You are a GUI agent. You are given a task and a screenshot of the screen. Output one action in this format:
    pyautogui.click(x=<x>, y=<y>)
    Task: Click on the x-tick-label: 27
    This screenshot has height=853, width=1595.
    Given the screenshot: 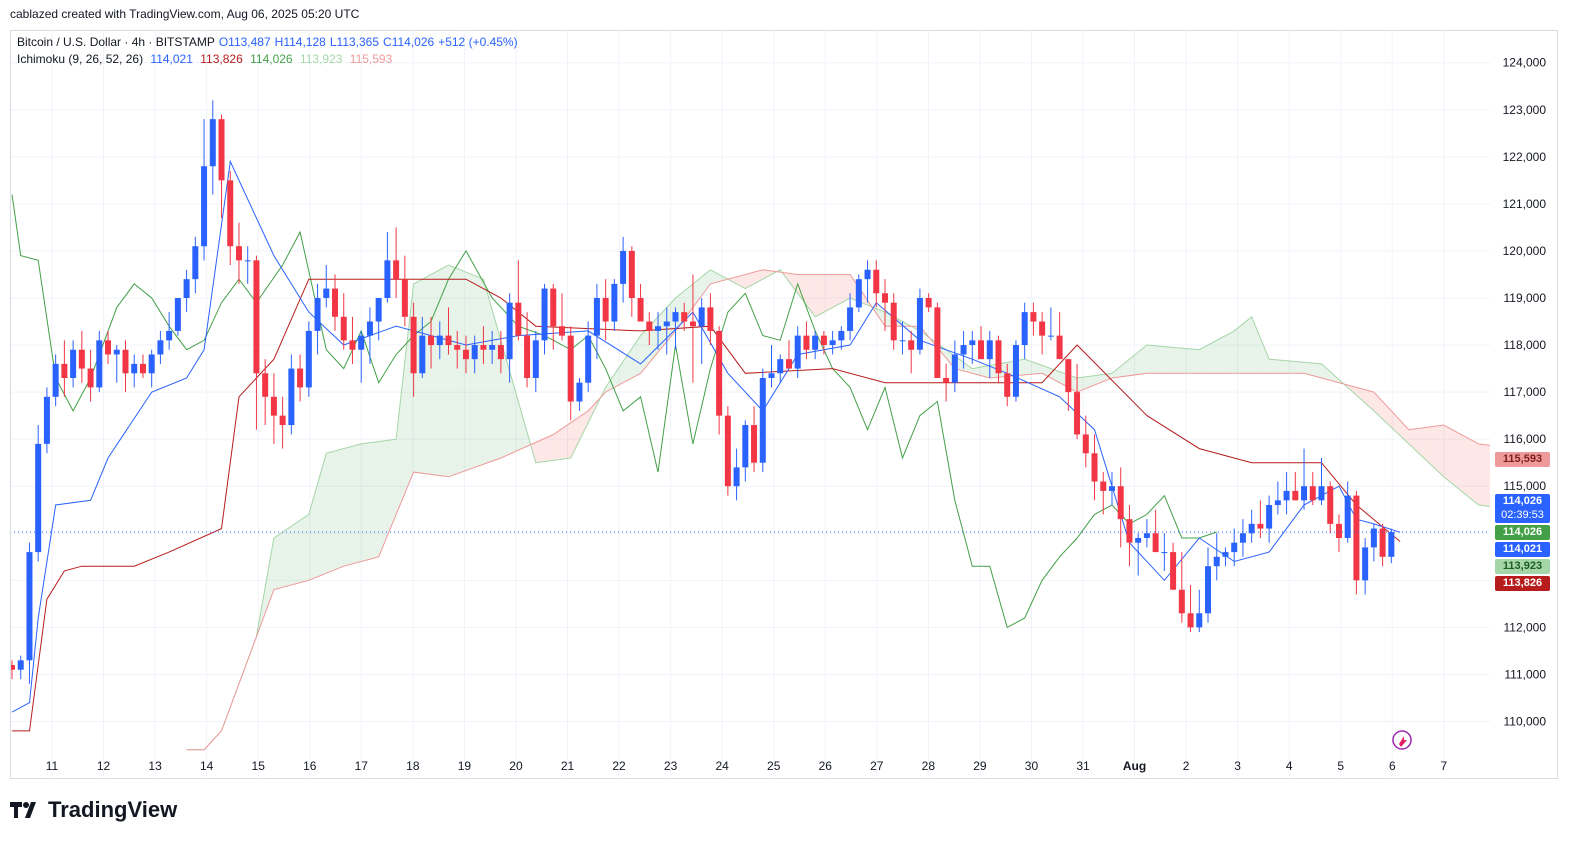 What is the action you would take?
    pyautogui.click(x=877, y=766)
    